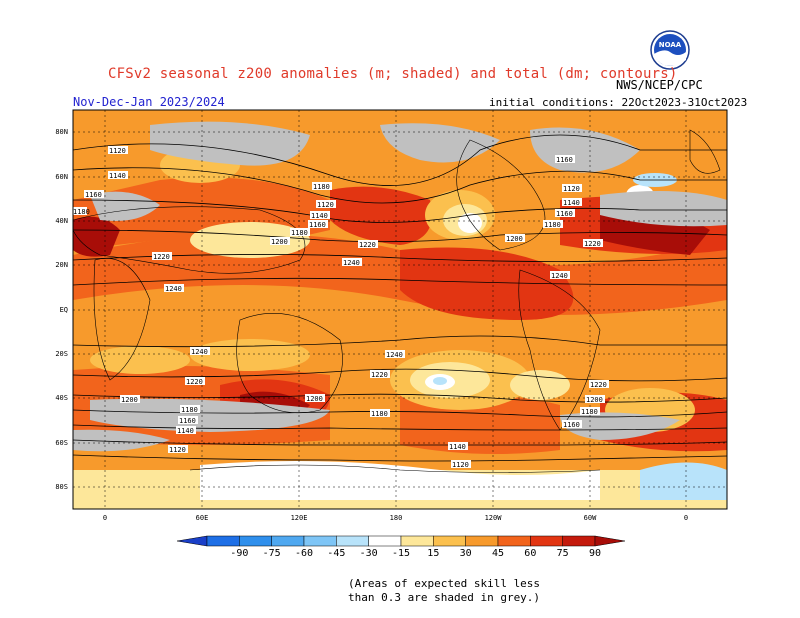 The width and height of the screenshot is (800, 618). What do you see at coordinates (493, 518) in the screenshot?
I see `lon-label: 120W` at bounding box center [493, 518].